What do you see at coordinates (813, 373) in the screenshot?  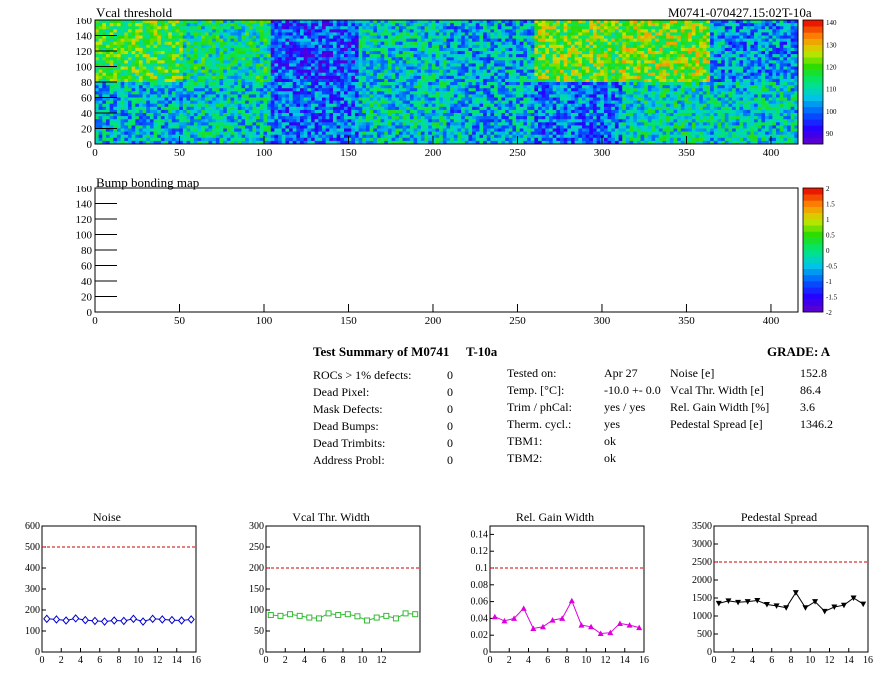 I see `summary-row-value: 152.8` at bounding box center [813, 373].